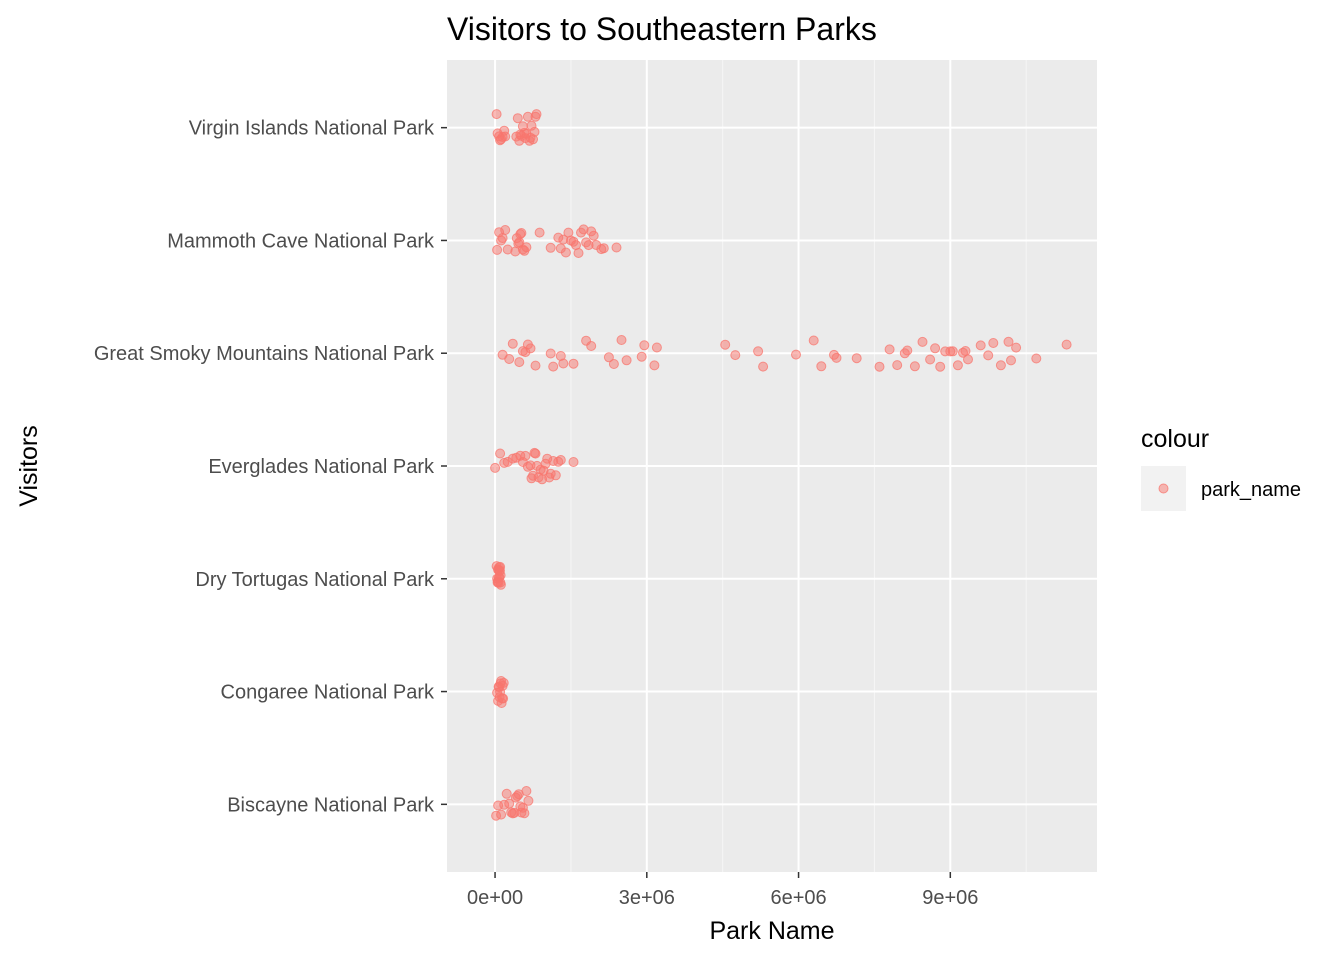  I want to click on y-axis-title: Visitors, so click(29, 466).